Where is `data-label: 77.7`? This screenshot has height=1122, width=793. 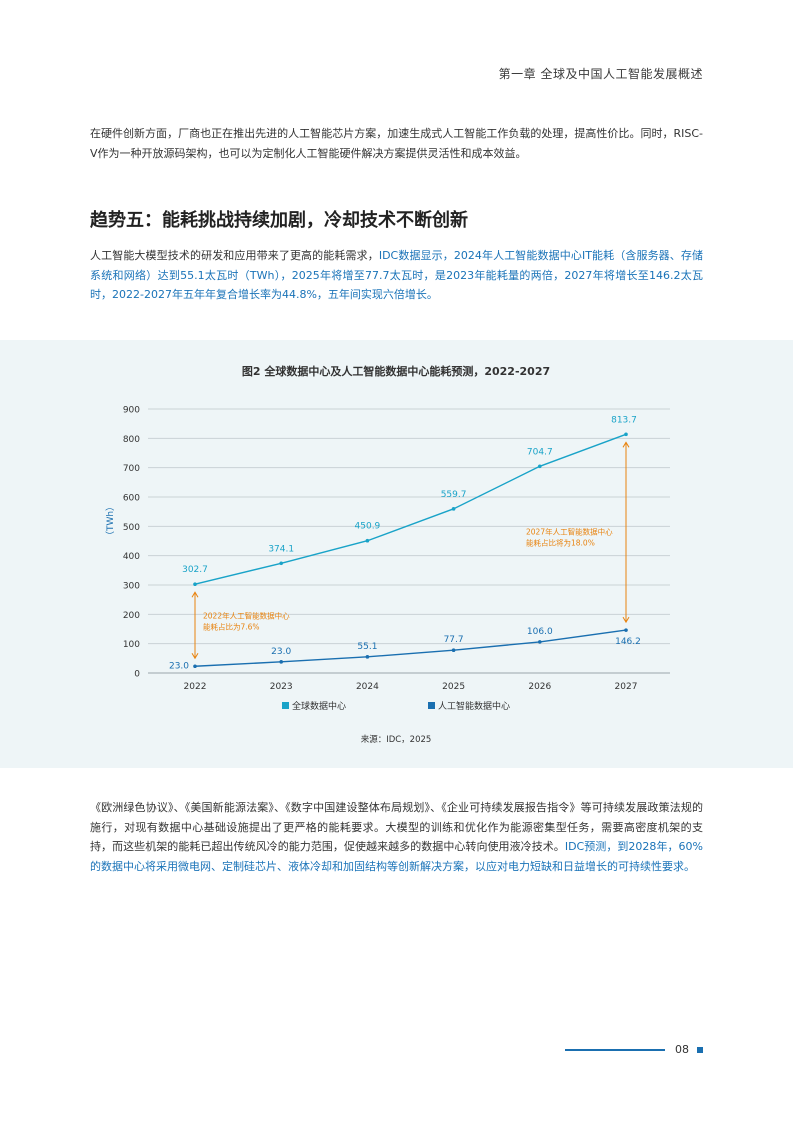
data-label: 77.7 is located at coordinates (454, 640).